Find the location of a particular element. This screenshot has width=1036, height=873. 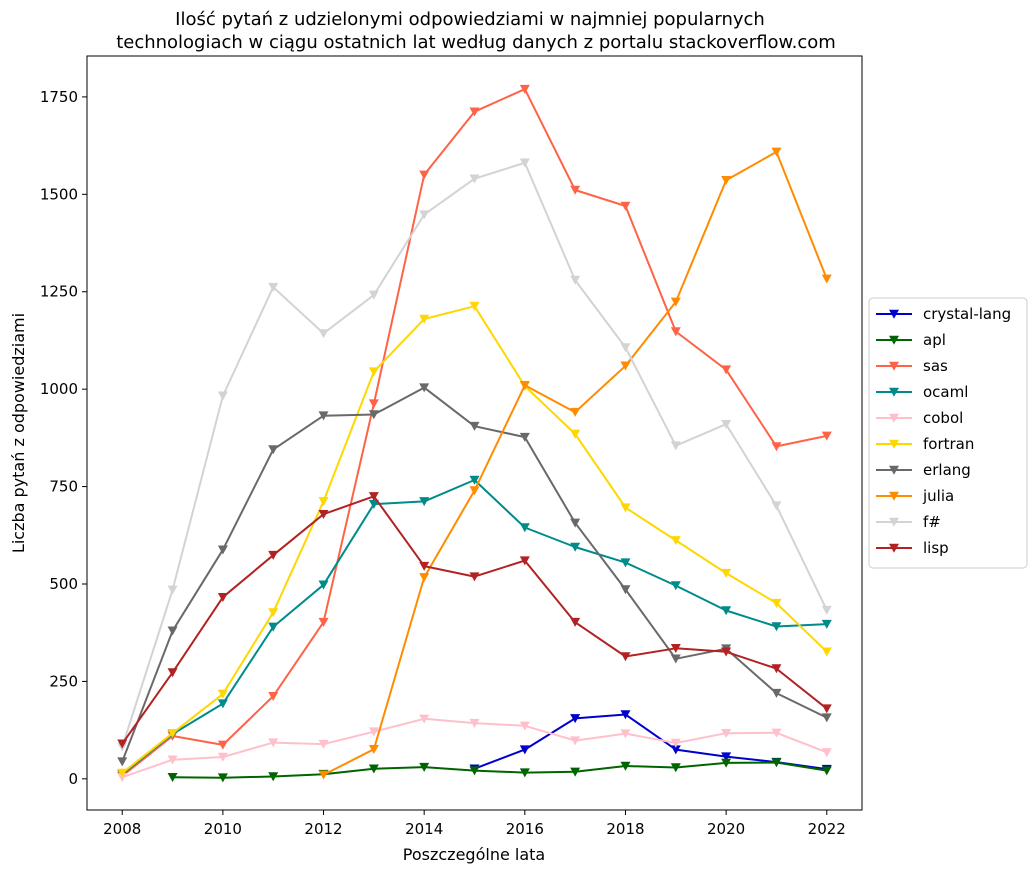

x-tick-label: 2008 is located at coordinates (122, 829).